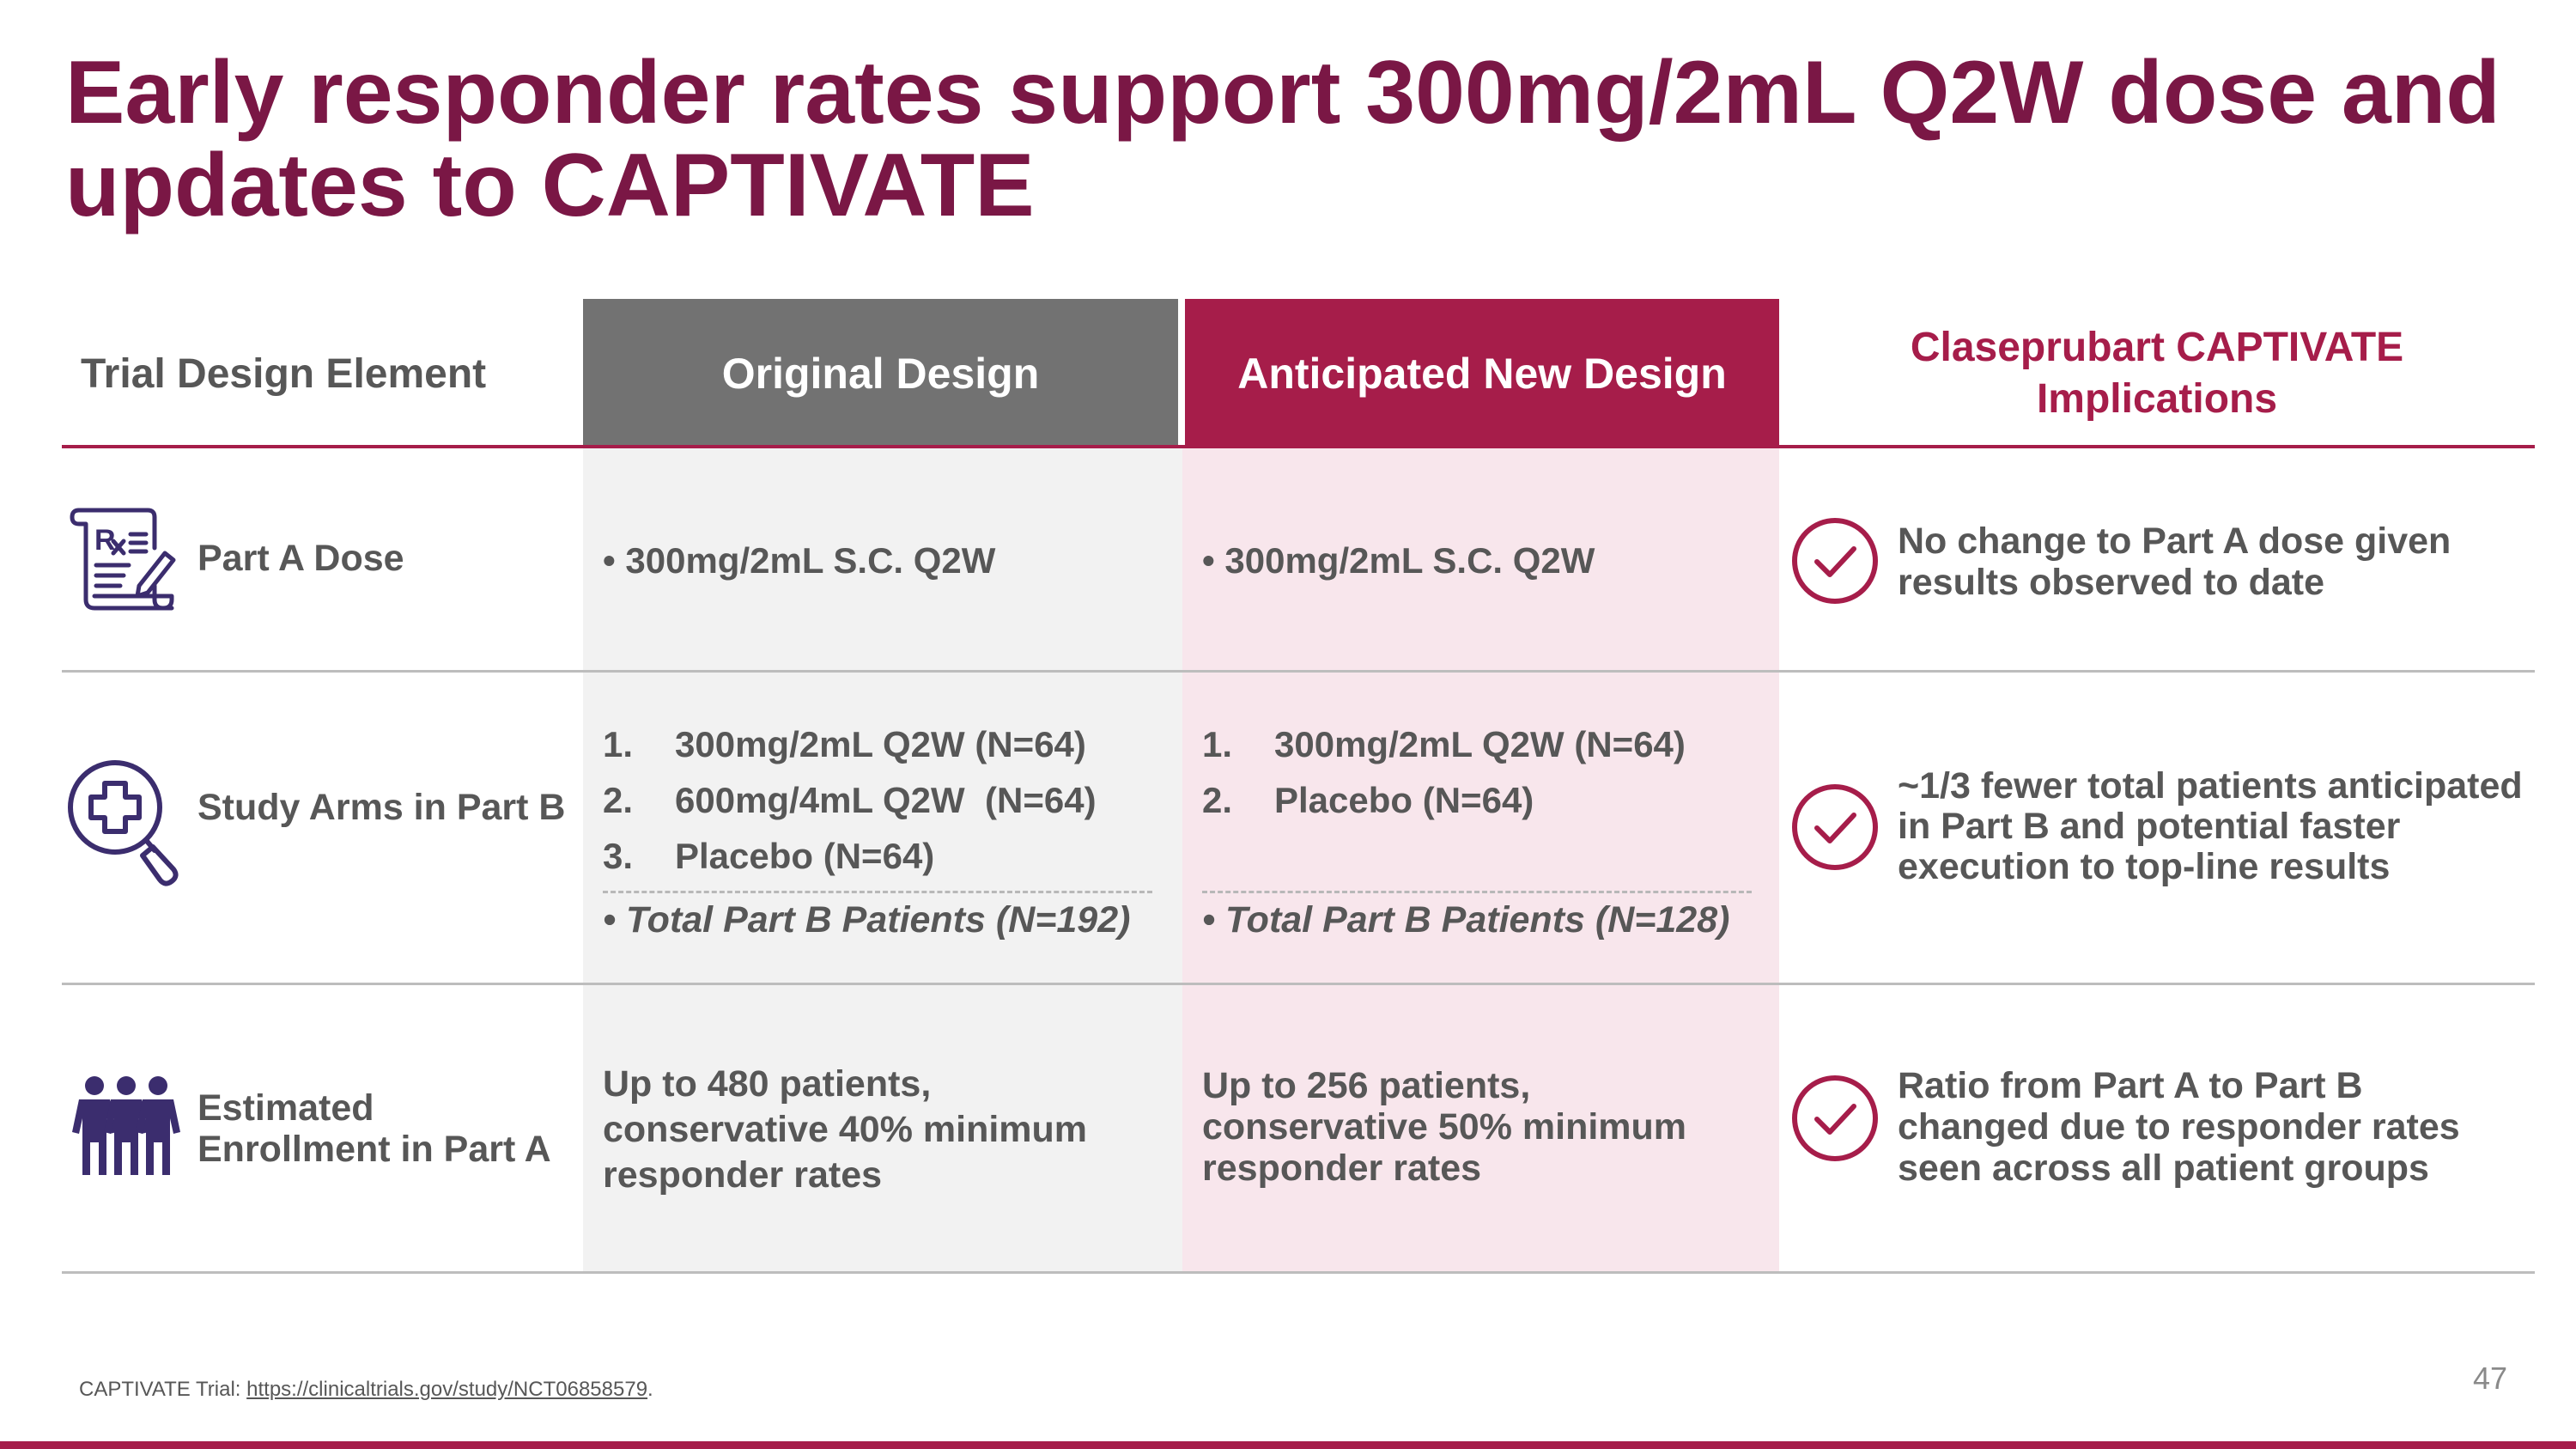  Describe the element at coordinates (301, 558) in the screenshot. I see `row-label-part-a-dose: Part A Dose` at that location.